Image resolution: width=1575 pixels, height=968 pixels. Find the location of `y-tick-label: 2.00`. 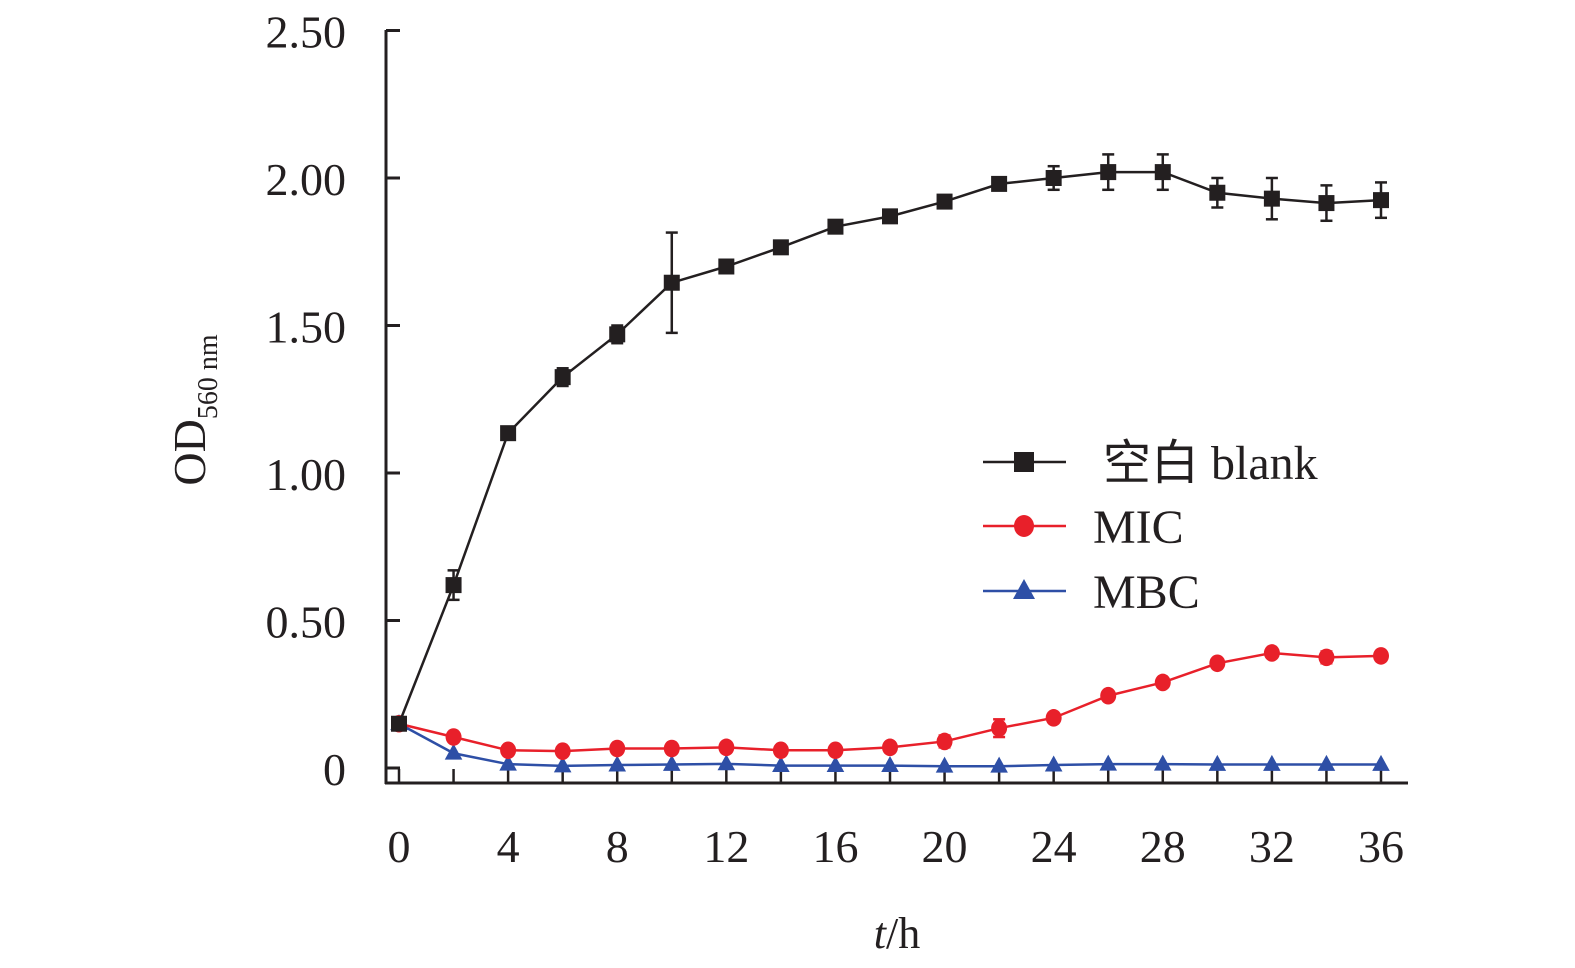

y-tick-label: 2.00 is located at coordinates (306, 179).